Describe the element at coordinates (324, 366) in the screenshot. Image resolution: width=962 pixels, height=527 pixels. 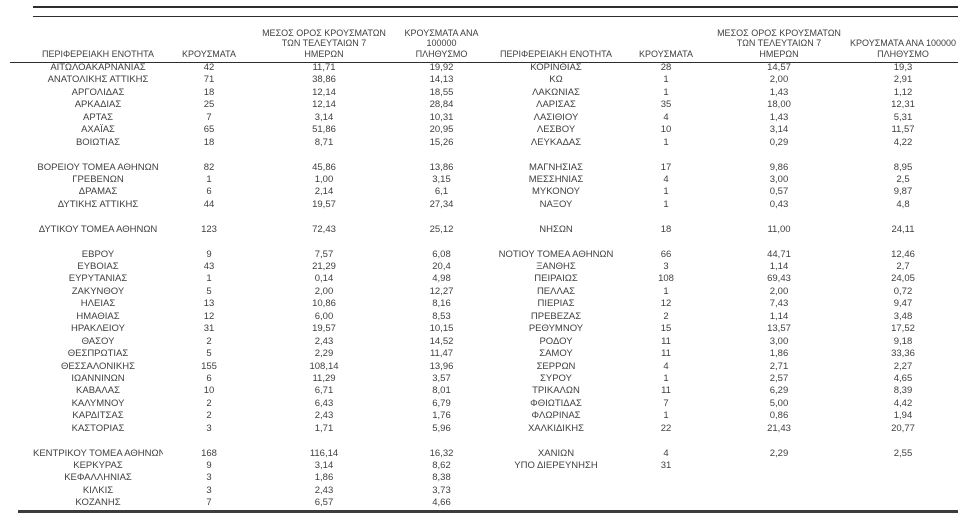
I see `avg7-cell: 108,14` at that location.